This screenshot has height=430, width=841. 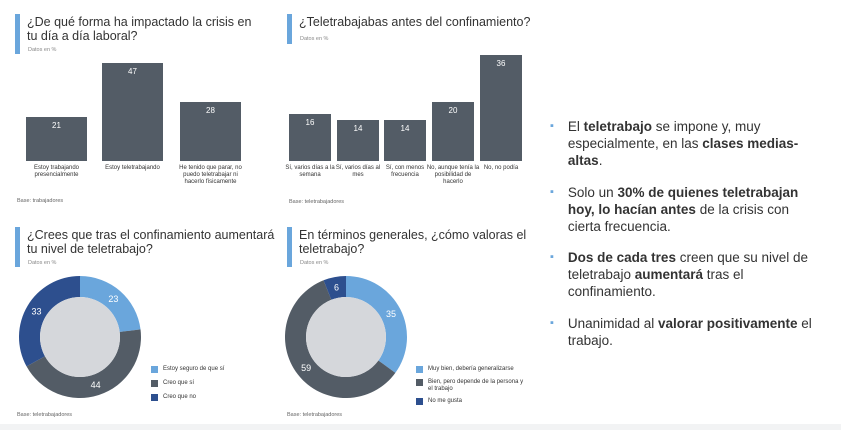 What do you see at coordinates (405, 171) in the screenshot?
I see `bar-category-label: Sí, con menos frecuencia` at bounding box center [405, 171].